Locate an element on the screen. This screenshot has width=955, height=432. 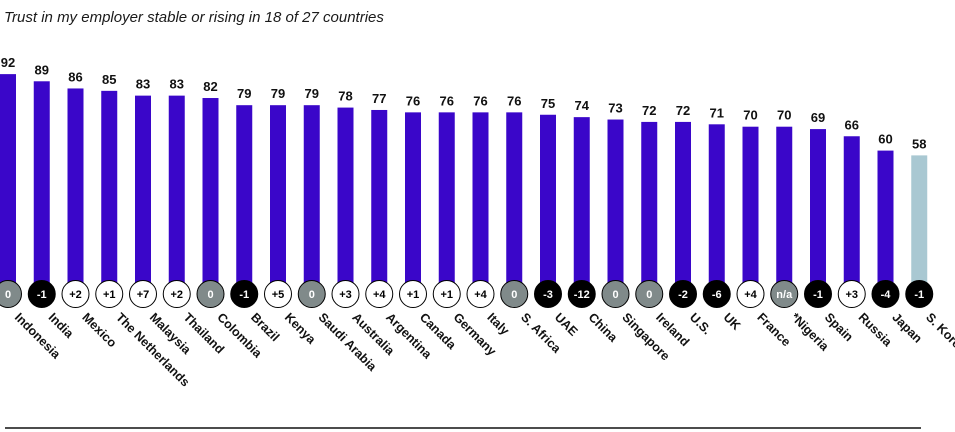
value-label: 69 is located at coordinates (818, 117).